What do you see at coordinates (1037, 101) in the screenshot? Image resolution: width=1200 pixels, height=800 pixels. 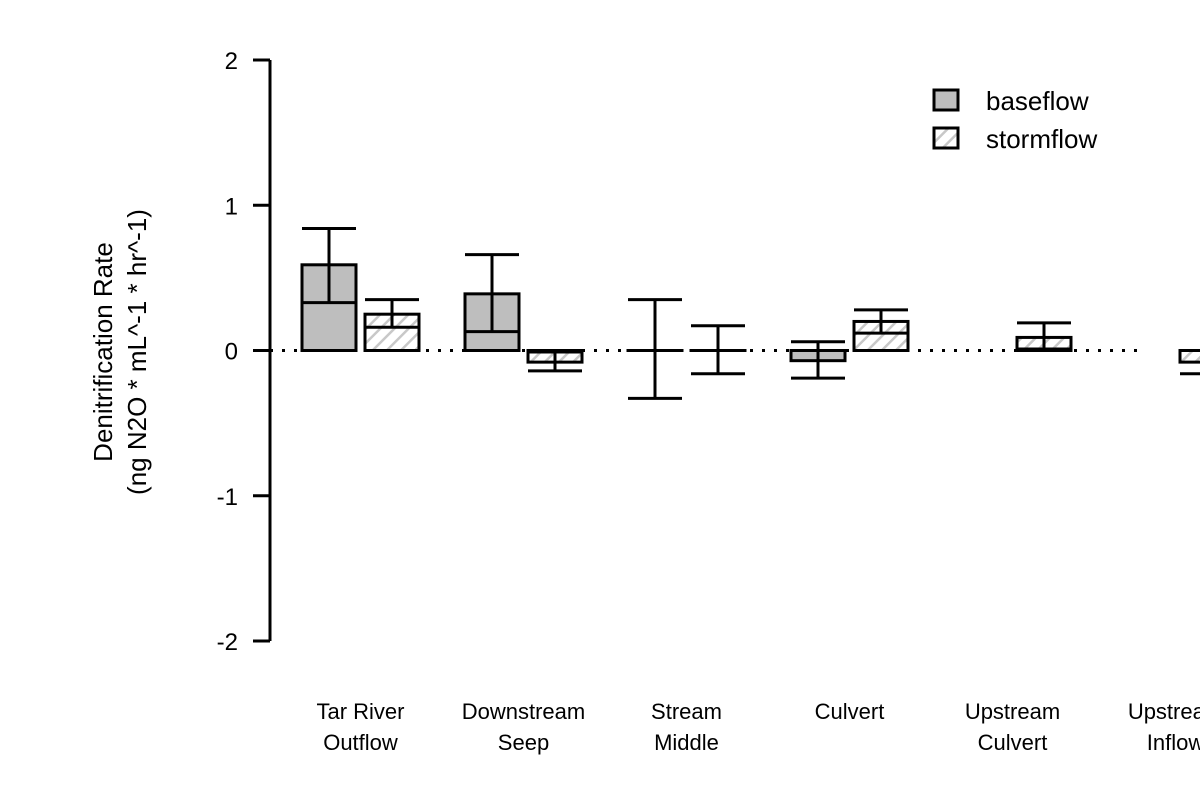 I see `legend-label-baseflow: baseflow` at bounding box center [1037, 101].